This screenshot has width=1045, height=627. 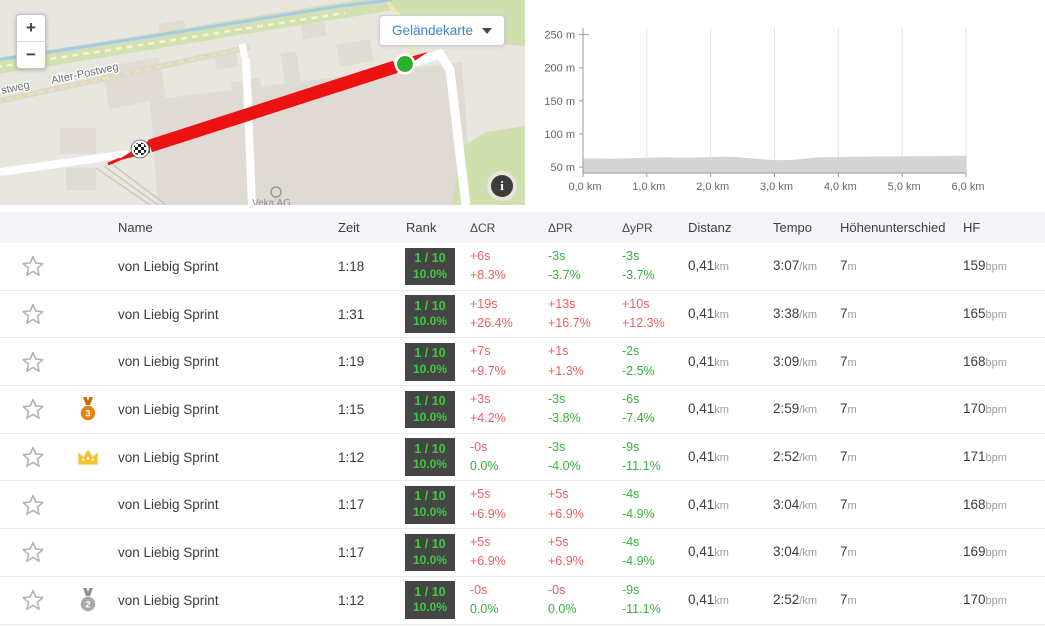 What do you see at coordinates (559, 69) in the screenshot?
I see `y-tick-label: 200 m` at bounding box center [559, 69].